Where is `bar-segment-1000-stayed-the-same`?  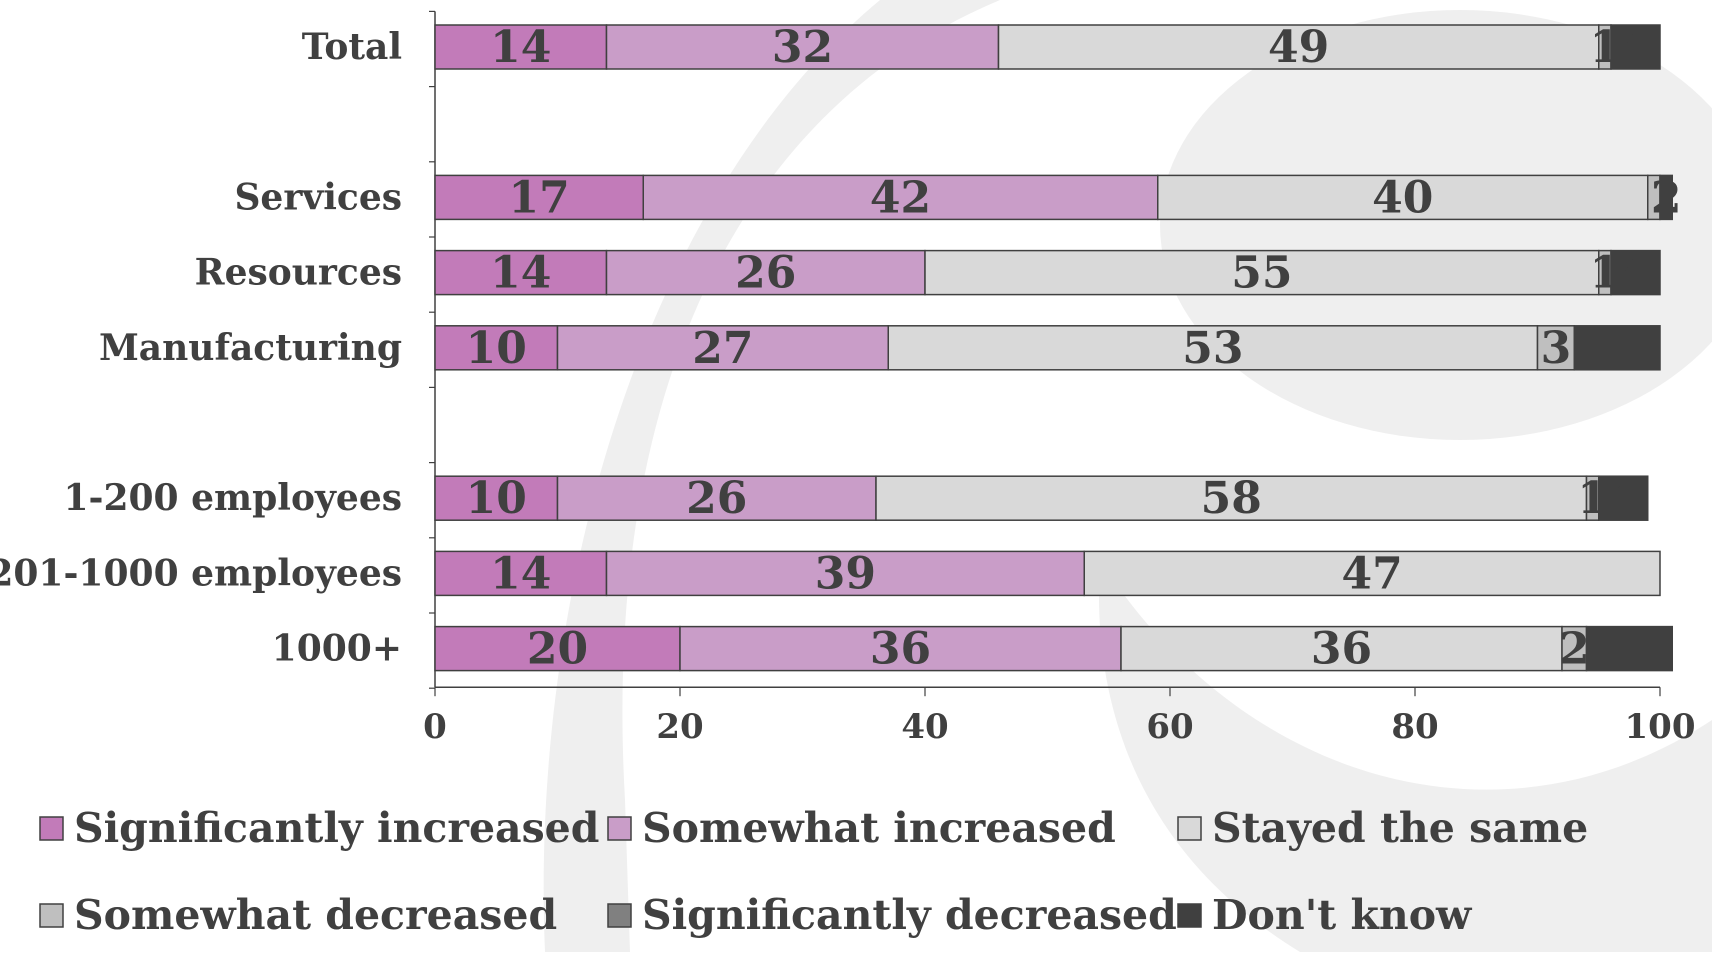 bar-segment-1000-stayed-the-same is located at coordinates (1341, 648).